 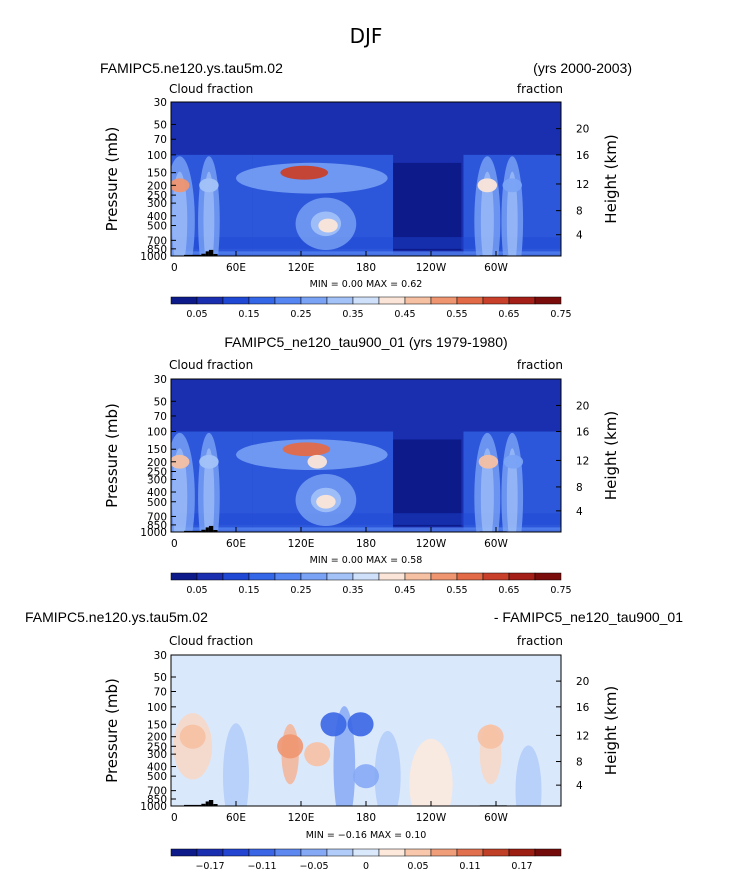 I want to click on colorbar: 0.05 0.15 0.25 0.35 0.45 0.55 0.65 0.75, so click(x=371, y=308).